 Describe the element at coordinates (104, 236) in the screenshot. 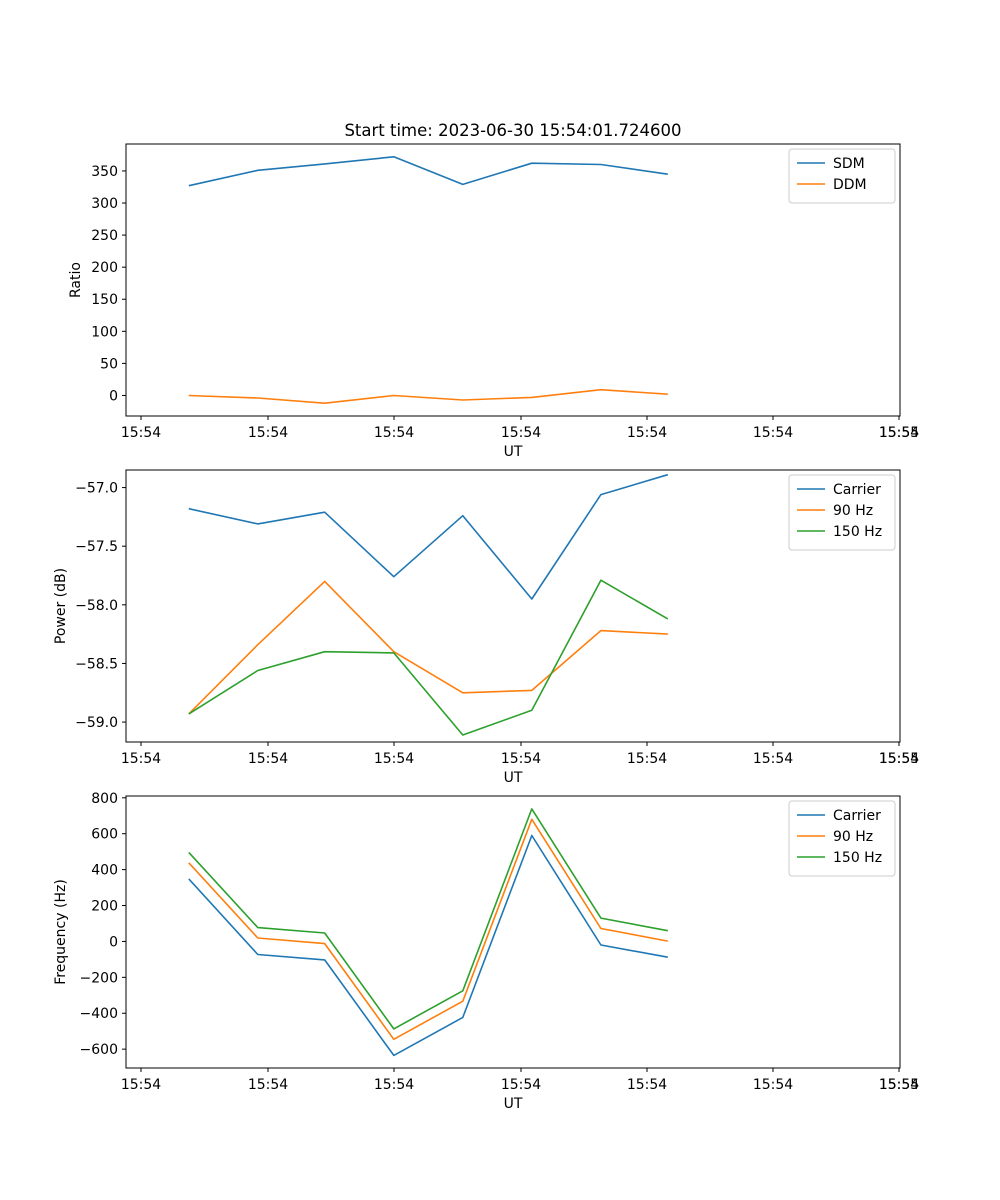

I see `y-tick-label: 250` at that location.